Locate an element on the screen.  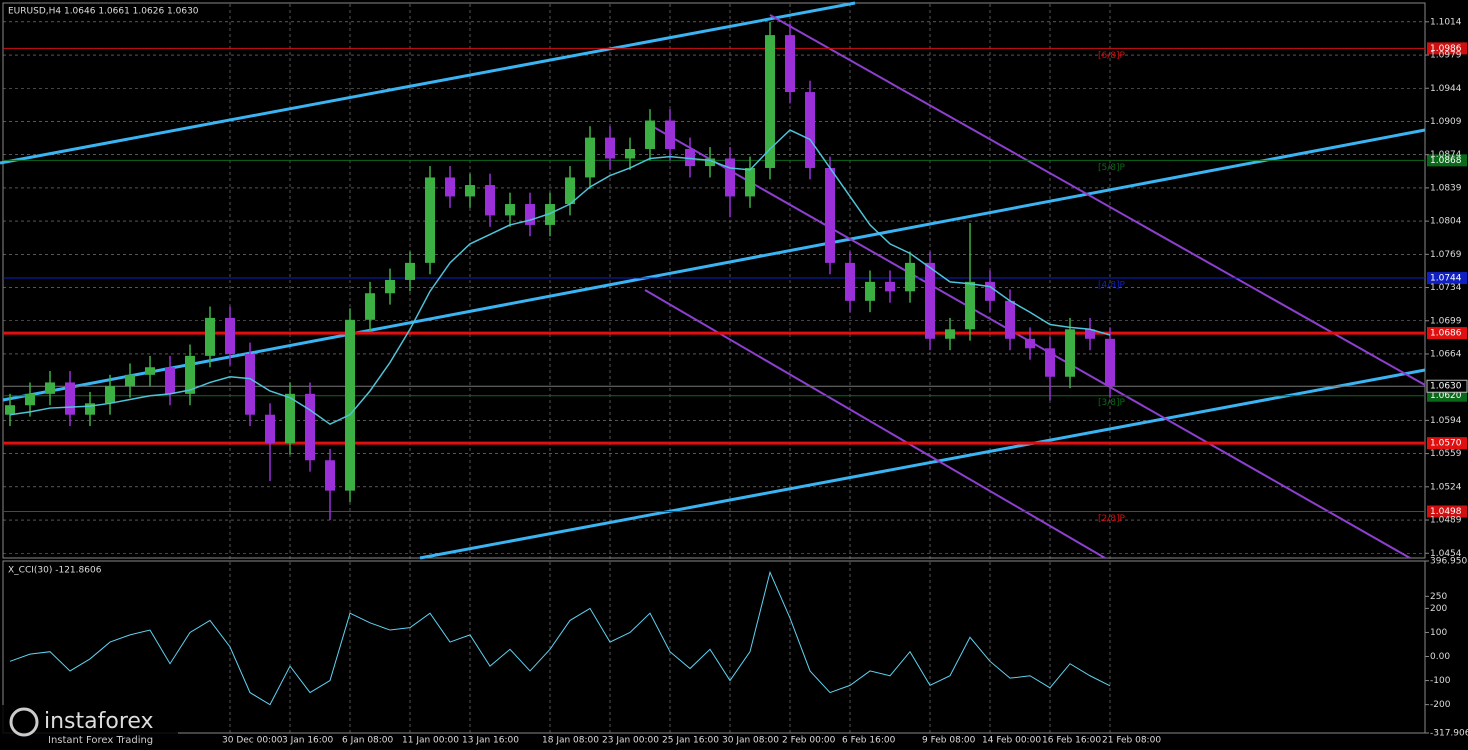
indicator-title: X_CCI(30) -121.8606 is located at coordinates (55, 571).